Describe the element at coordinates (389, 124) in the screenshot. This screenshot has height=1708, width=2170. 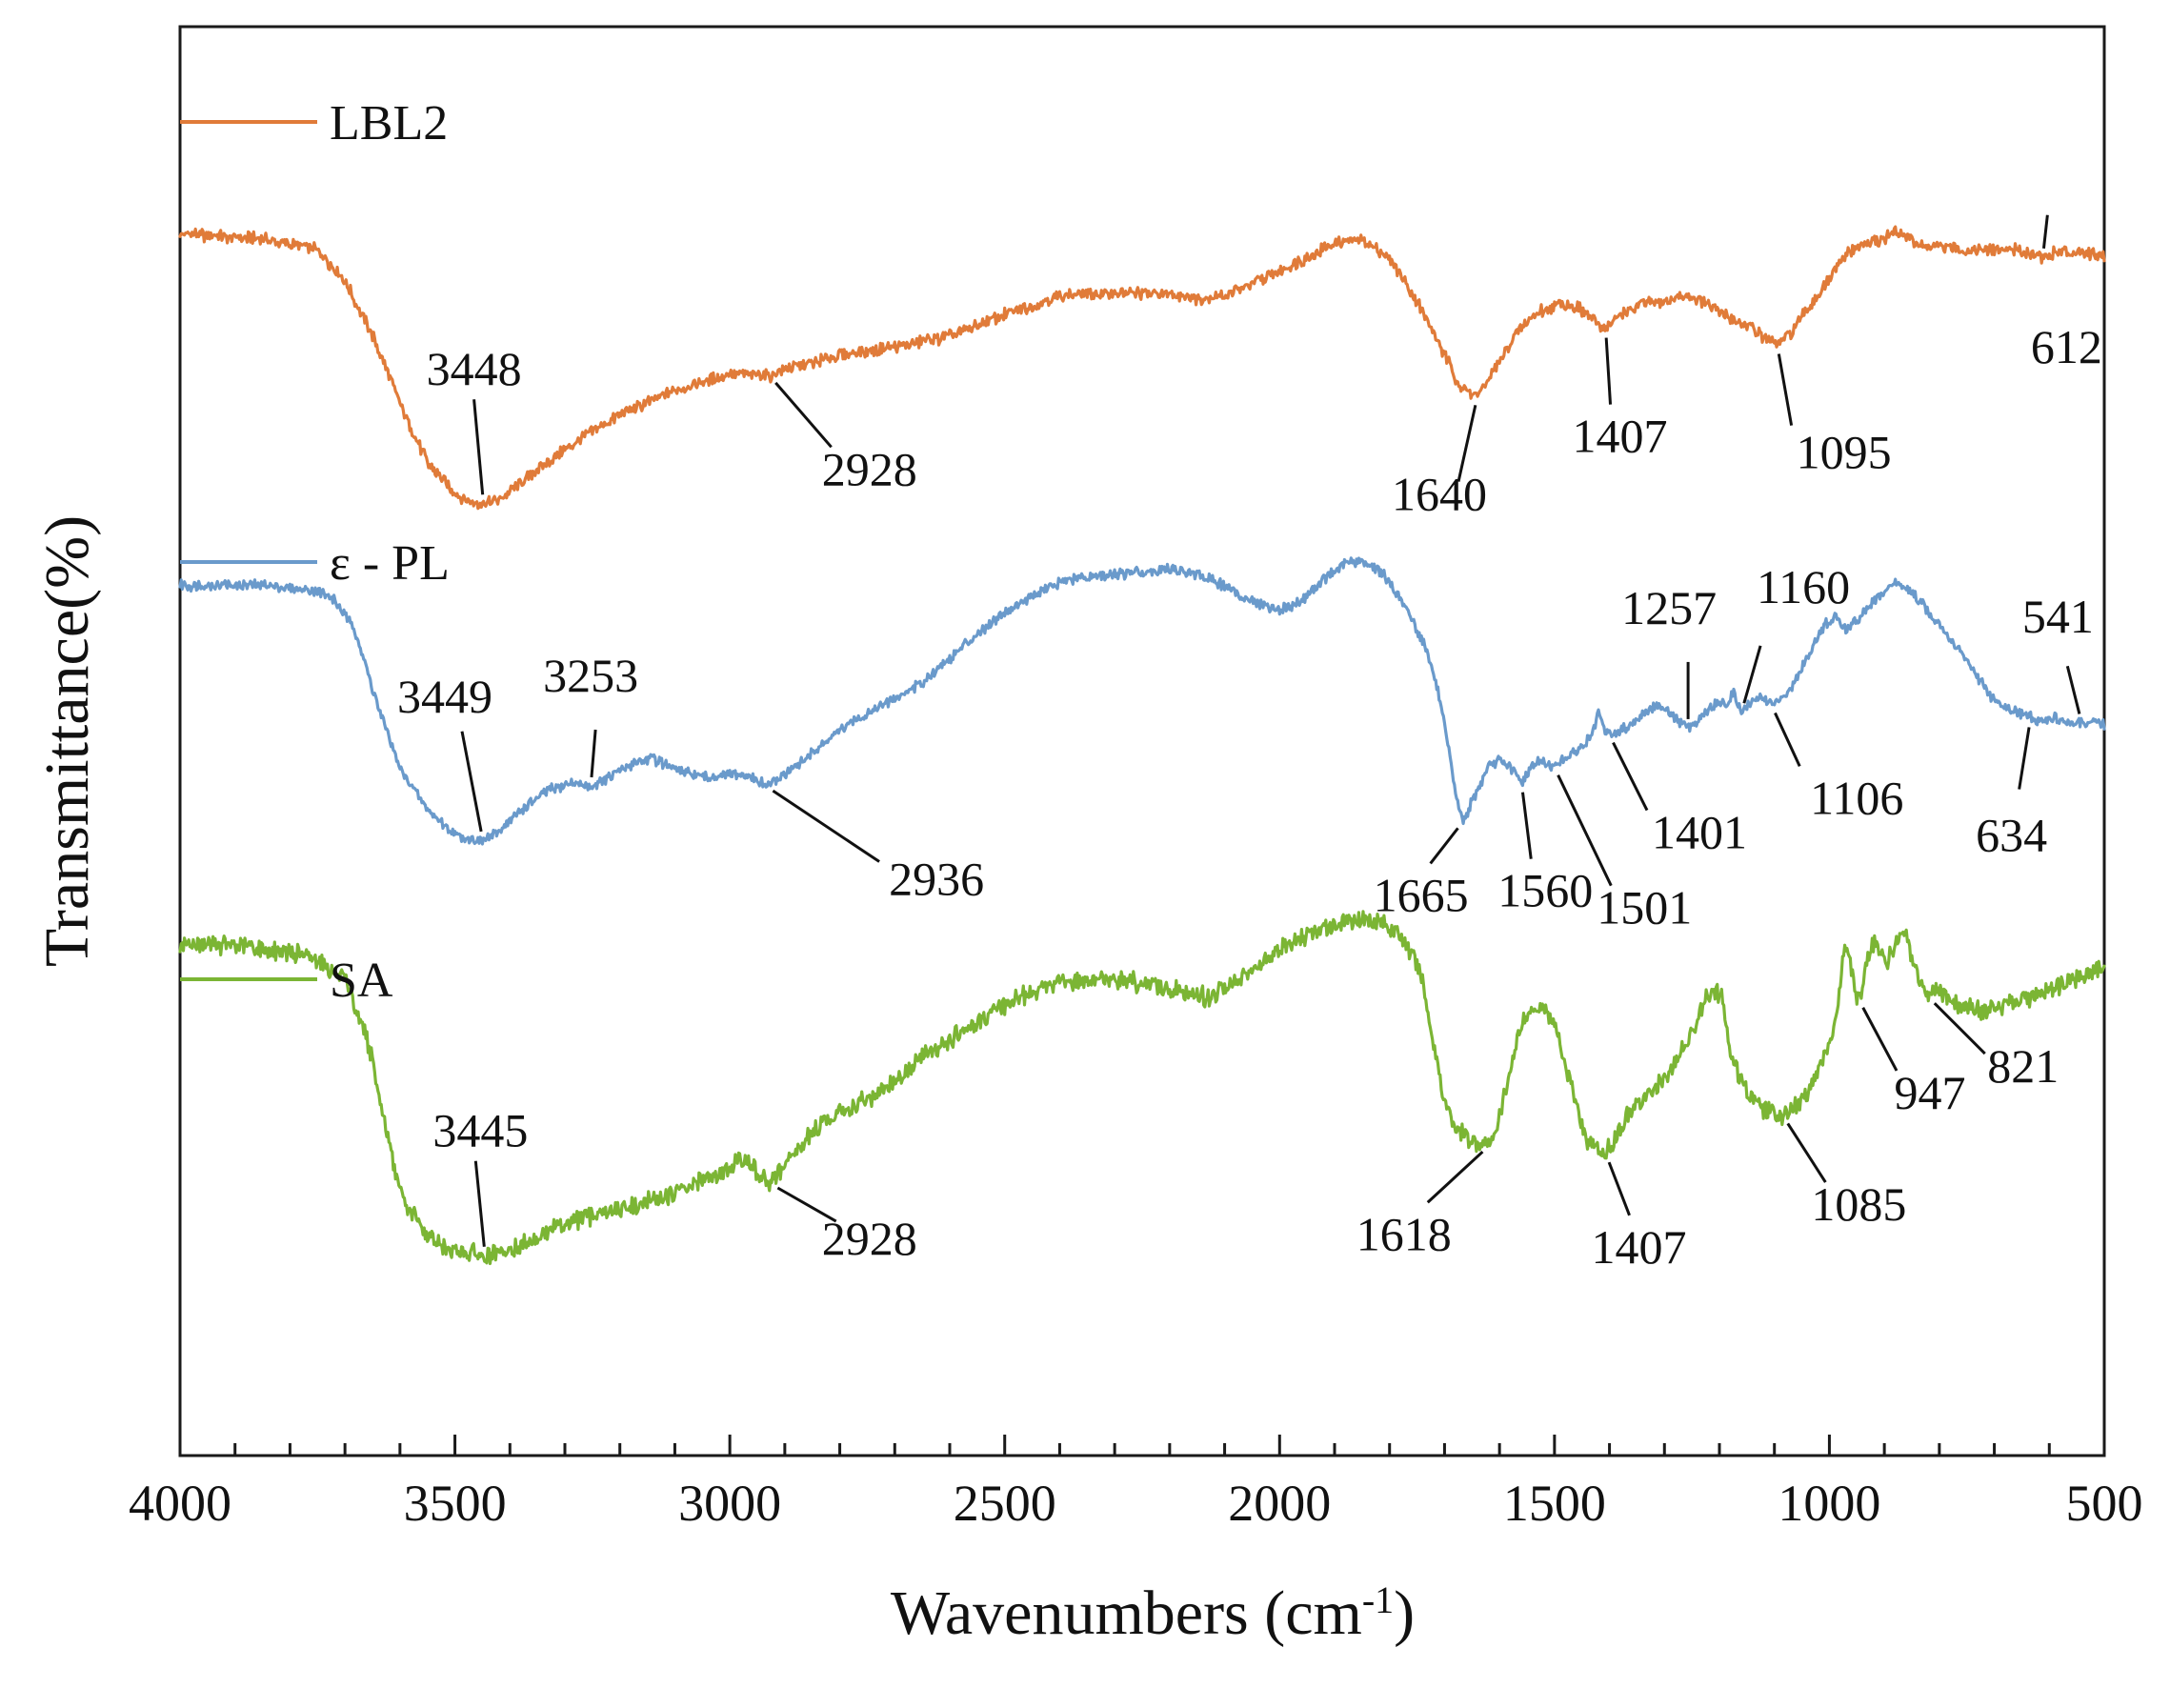
I see `legend-label: LBL2` at that location.